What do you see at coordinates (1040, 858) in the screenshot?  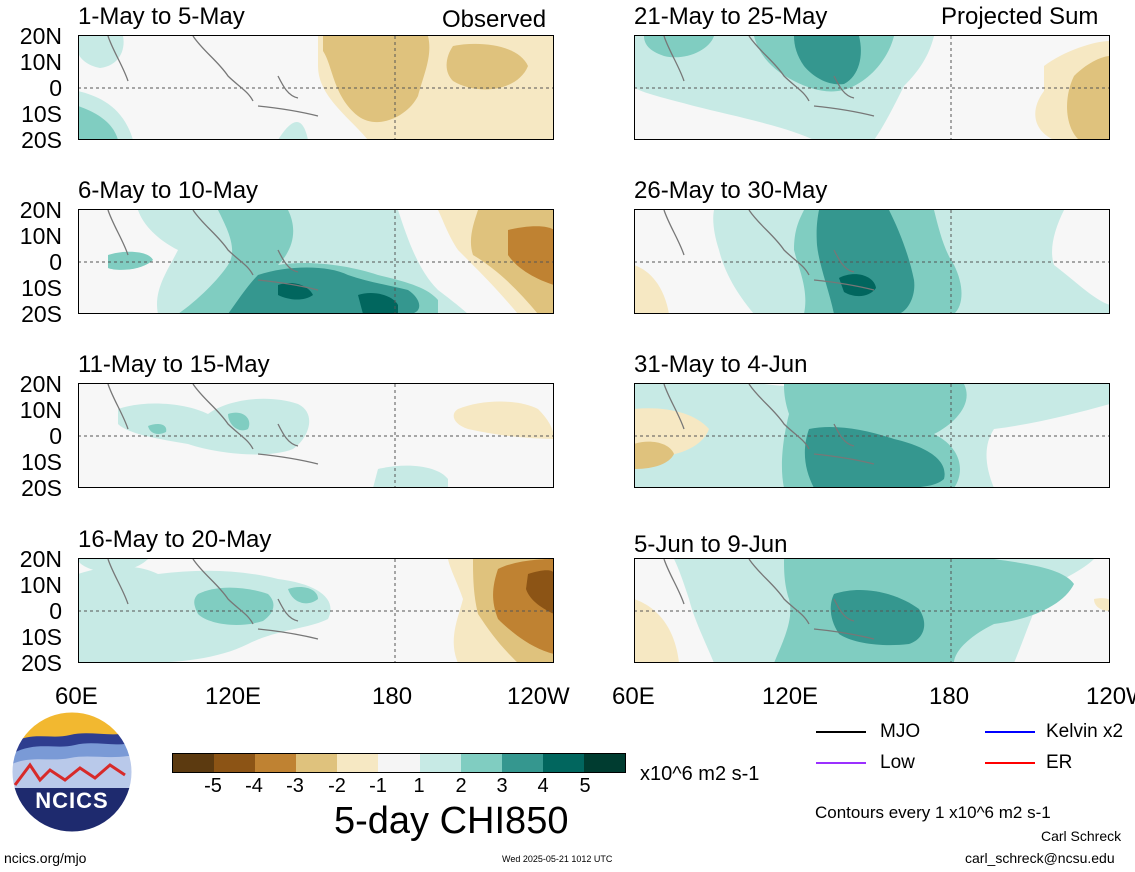 I see `author-email: carl_schreck@ncsu.edu` at bounding box center [1040, 858].